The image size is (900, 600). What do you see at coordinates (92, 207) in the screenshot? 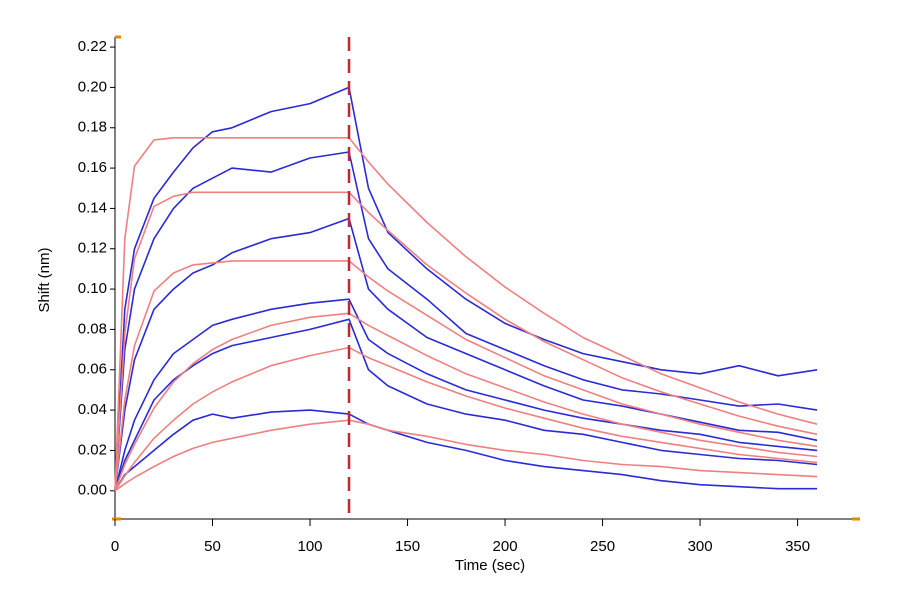
I see `y-tick-label: 0.14` at bounding box center [92, 207].